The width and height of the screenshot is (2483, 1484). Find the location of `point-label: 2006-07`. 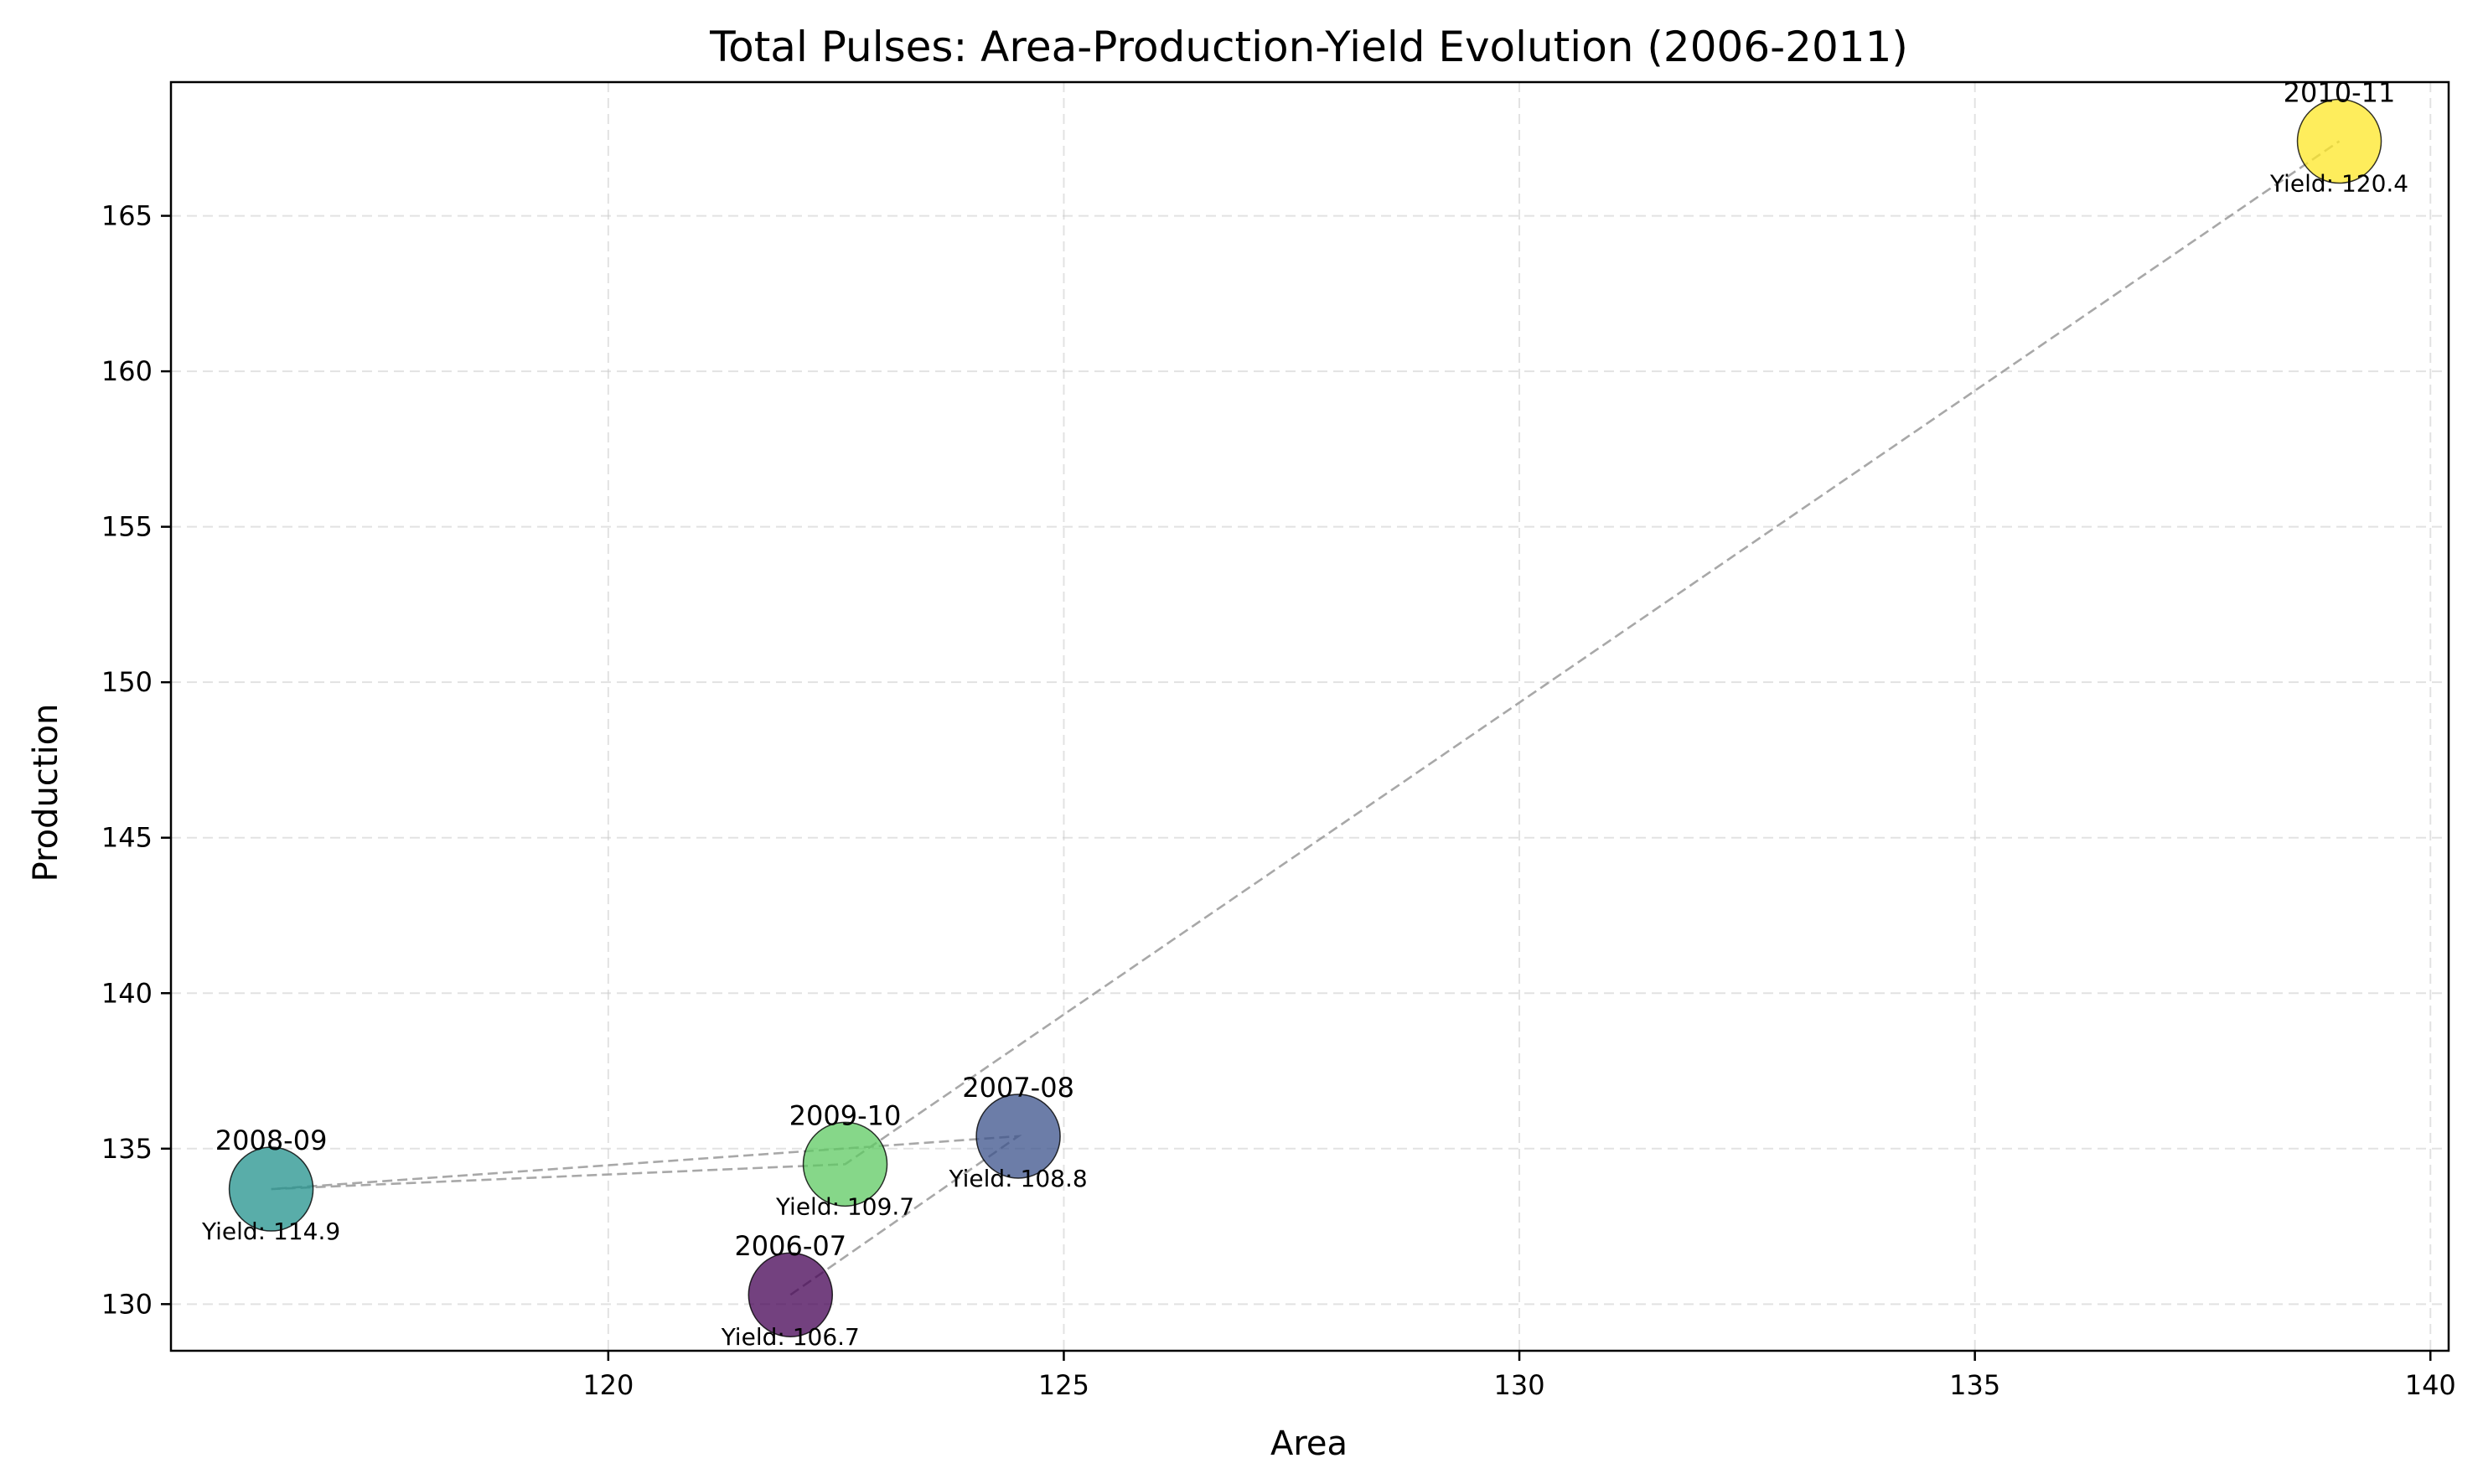

point-label: 2006-07 is located at coordinates (790, 1246).